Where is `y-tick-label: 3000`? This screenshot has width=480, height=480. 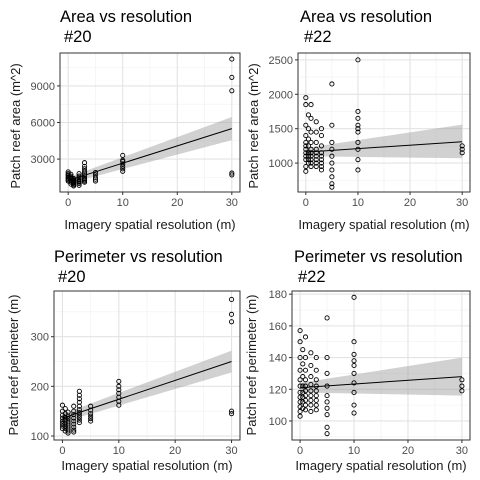 y-tick-label: 3000 is located at coordinates (43, 160).